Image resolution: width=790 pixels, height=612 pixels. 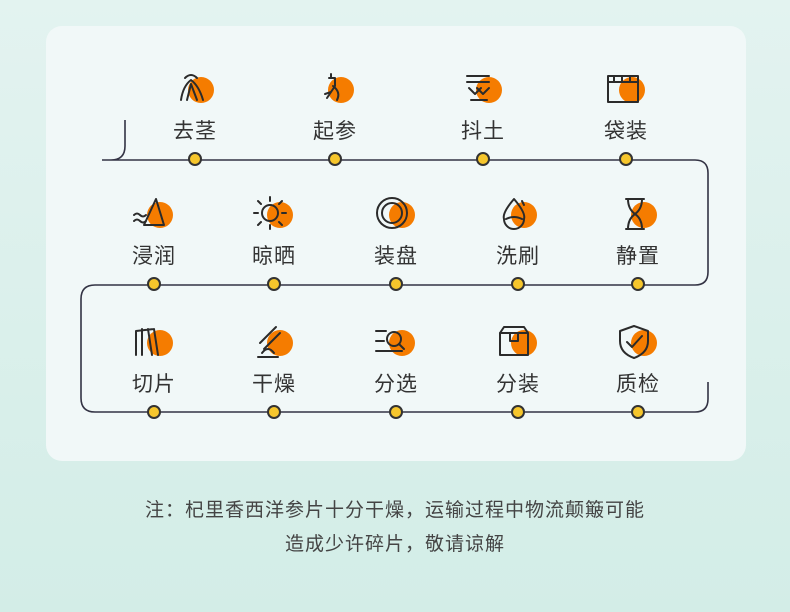 What do you see at coordinates (638, 384) in the screenshot?
I see `step-label: 质检` at bounding box center [638, 384].